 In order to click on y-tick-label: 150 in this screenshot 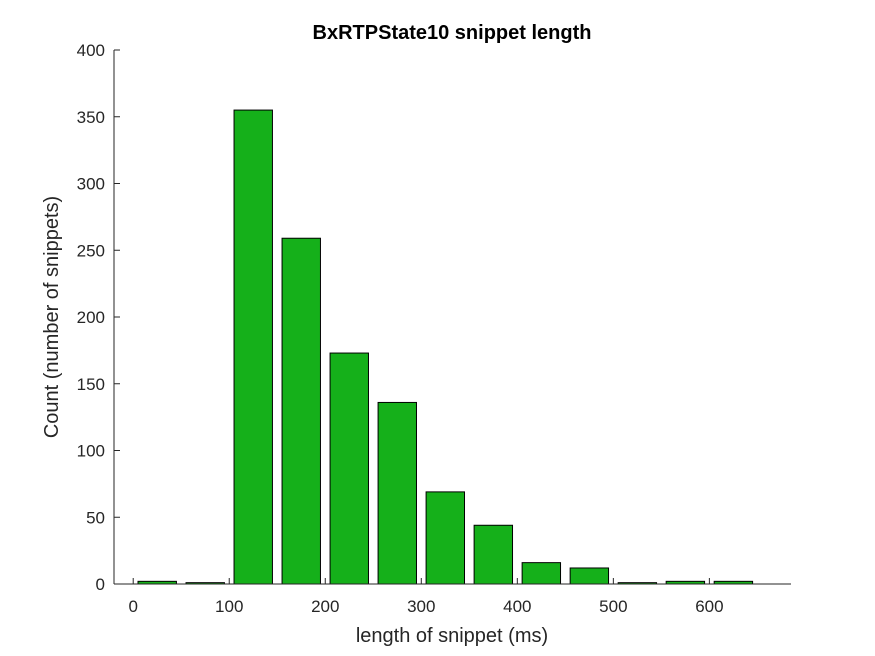, I will do `click(91, 384)`.